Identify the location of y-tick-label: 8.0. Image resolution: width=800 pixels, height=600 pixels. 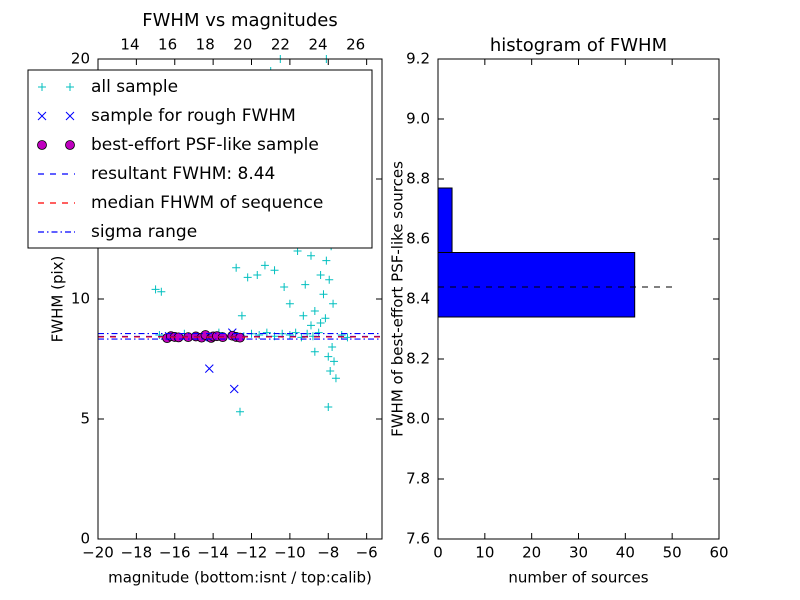
(418, 419).